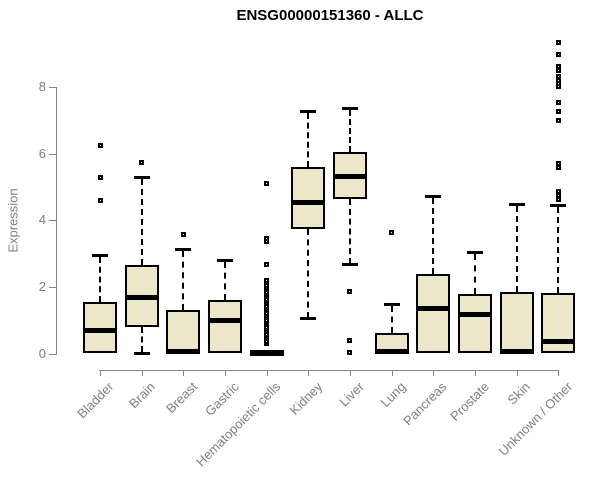  Describe the element at coordinates (519, 393) in the screenshot. I see `x-category-label: Skin` at that location.